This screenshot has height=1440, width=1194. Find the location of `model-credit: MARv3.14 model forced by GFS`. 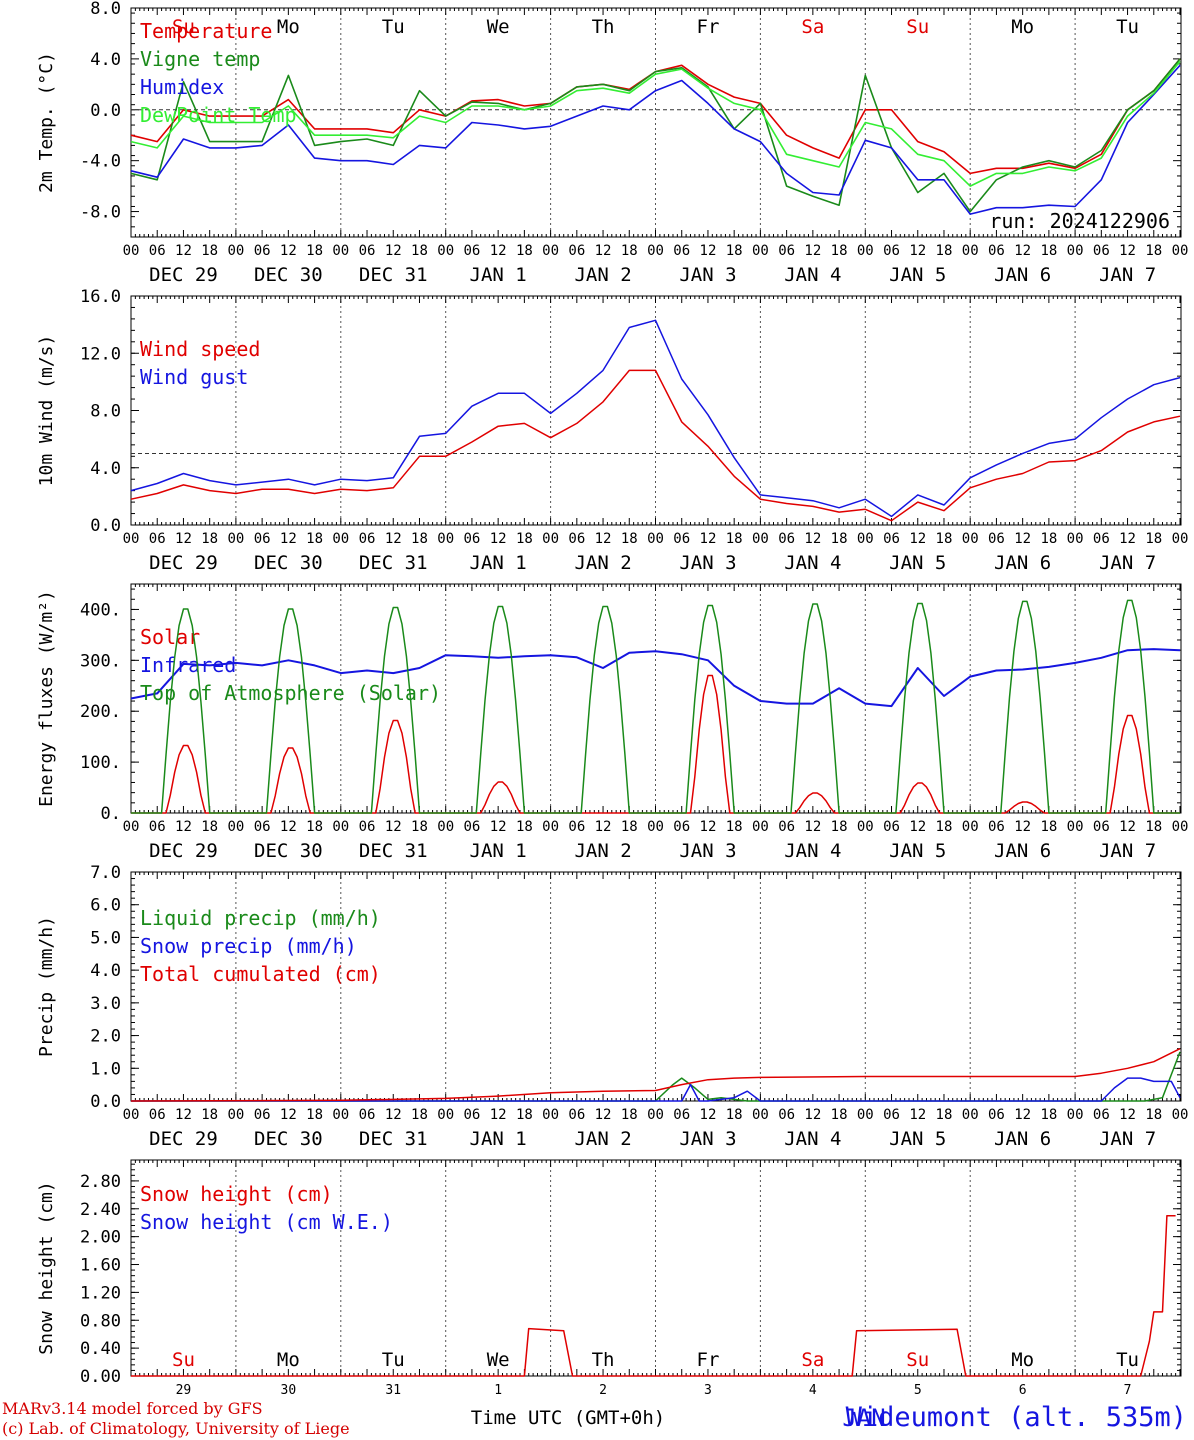

model-credit: MARv3.14 model forced by GFS is located at coordinates (132, 1408).